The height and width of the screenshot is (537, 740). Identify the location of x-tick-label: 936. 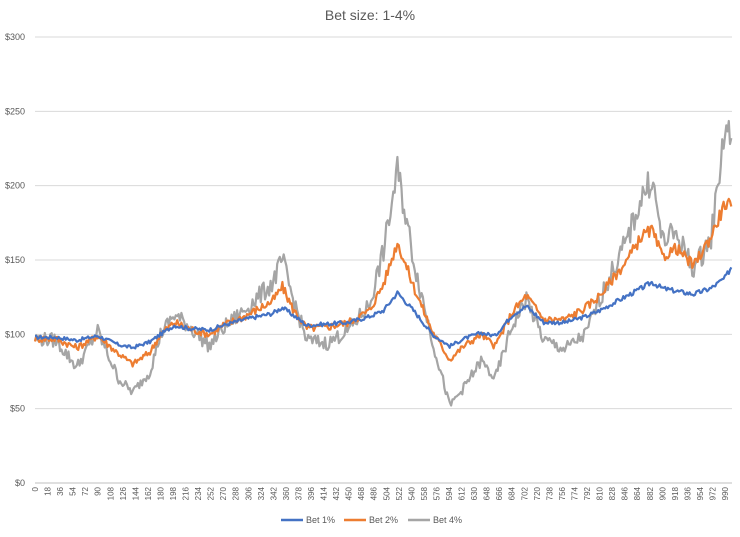
(687, 493).